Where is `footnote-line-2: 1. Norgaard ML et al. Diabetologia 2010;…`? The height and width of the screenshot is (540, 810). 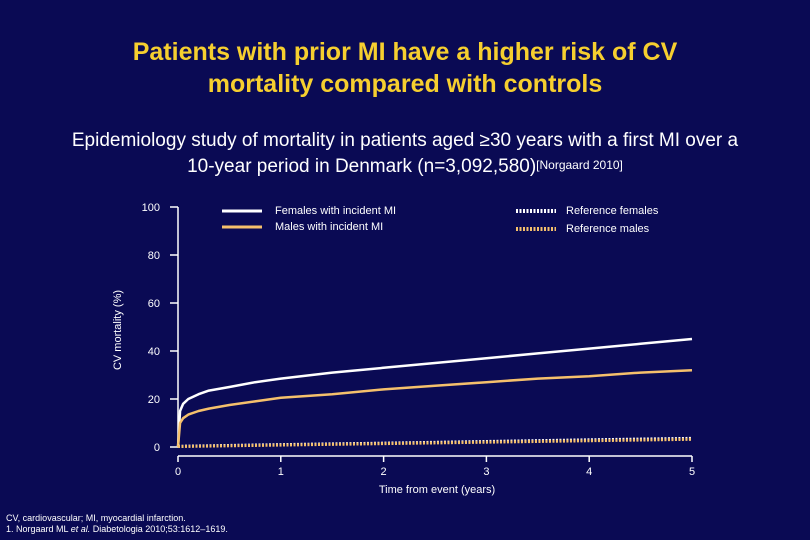
footnote-line-2: 1. Norgaard ML et al. Diabetologia 2010;… is located at coordinates (117, 529).